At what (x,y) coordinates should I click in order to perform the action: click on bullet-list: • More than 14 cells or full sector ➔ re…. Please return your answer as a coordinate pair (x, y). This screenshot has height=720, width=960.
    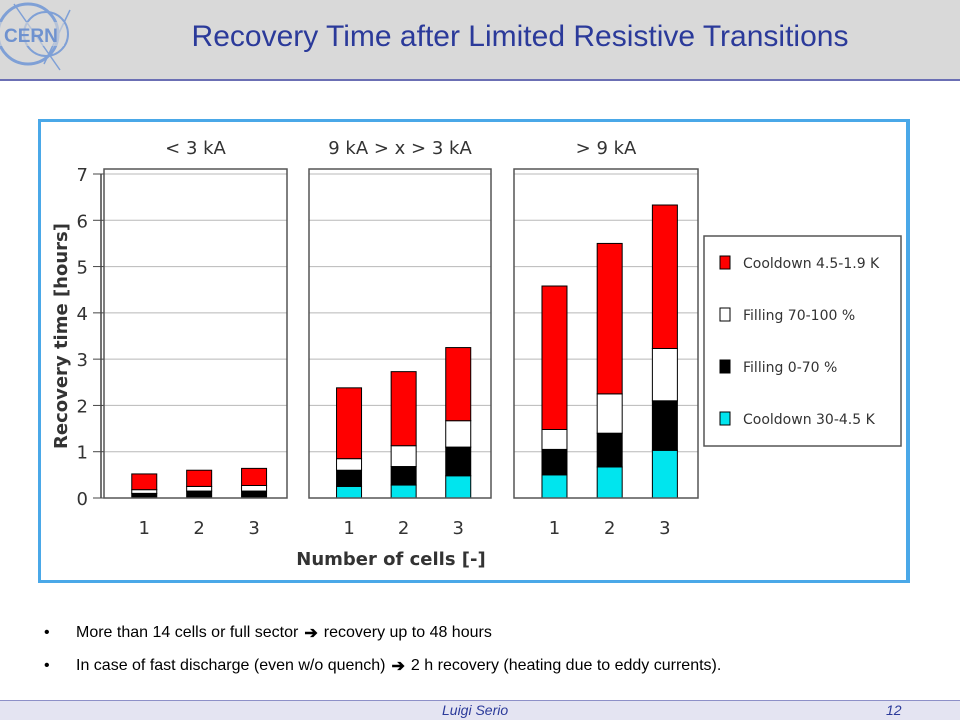
    Looking at the image, I should click on (499, 649).